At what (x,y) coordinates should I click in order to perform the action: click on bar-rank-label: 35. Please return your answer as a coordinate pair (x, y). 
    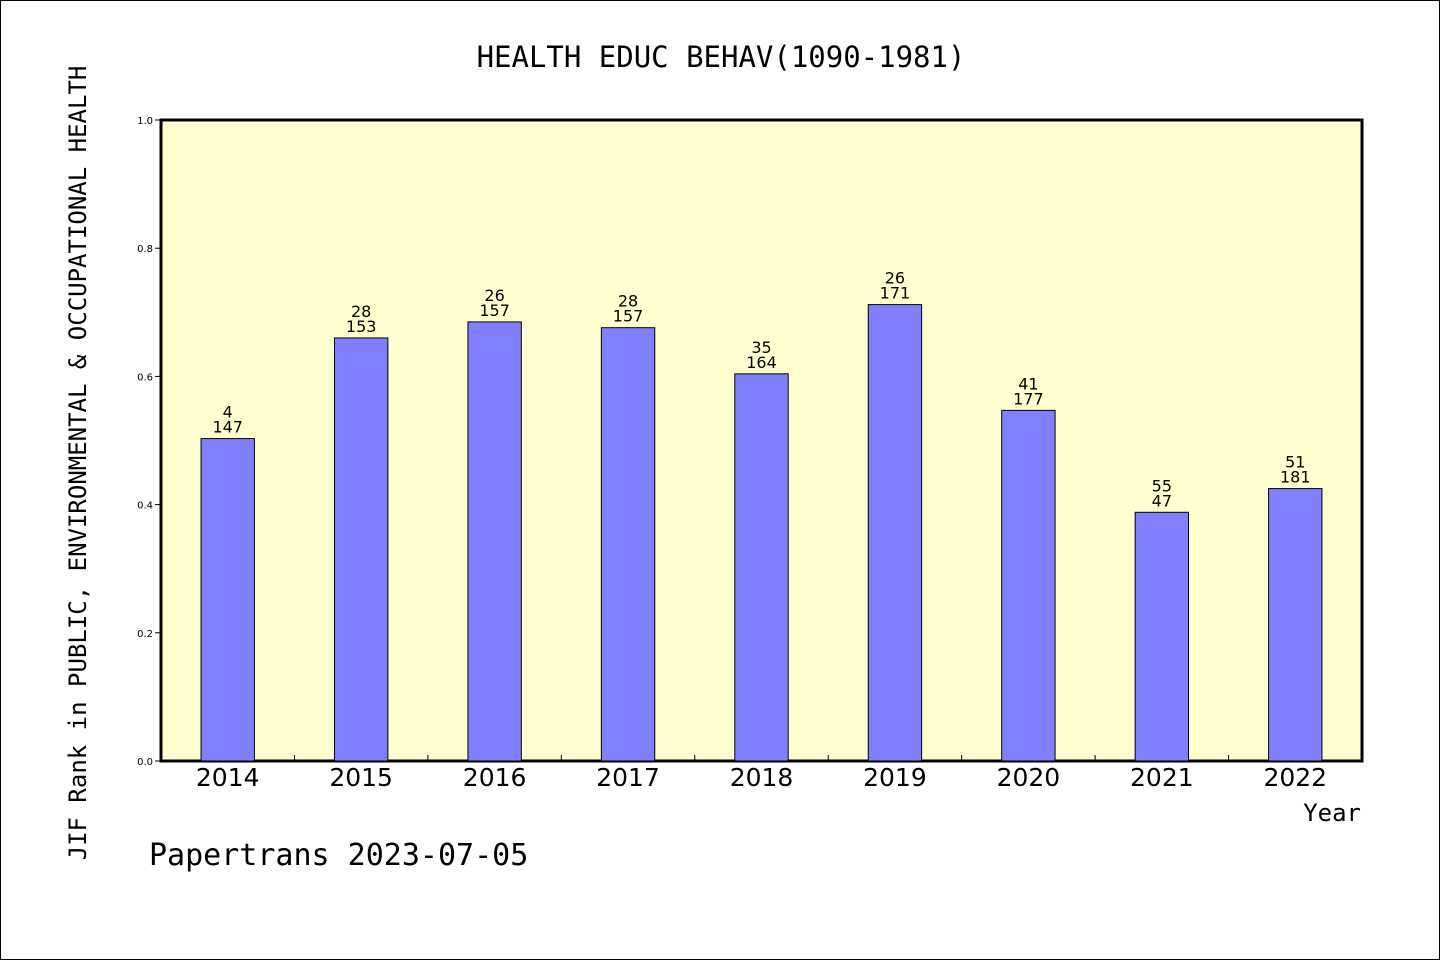
    Looking at the image, I should click on (761, 347).